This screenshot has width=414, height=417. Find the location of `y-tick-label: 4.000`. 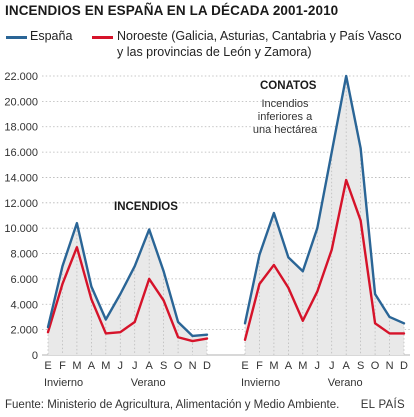

y-tick-label: 4.000 is located at coordinates (24, 305).